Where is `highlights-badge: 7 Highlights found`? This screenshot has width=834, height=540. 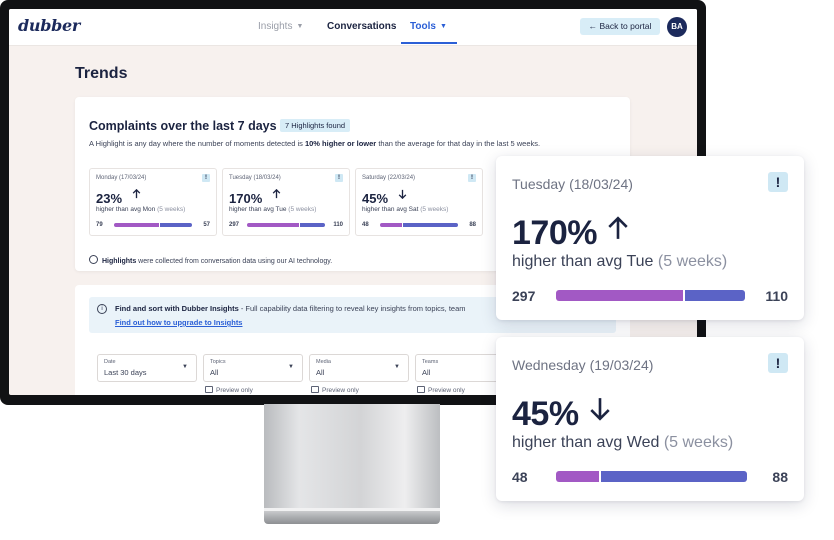 highlights-badge: 7 Highlights found is located at coordinates (315, 125).